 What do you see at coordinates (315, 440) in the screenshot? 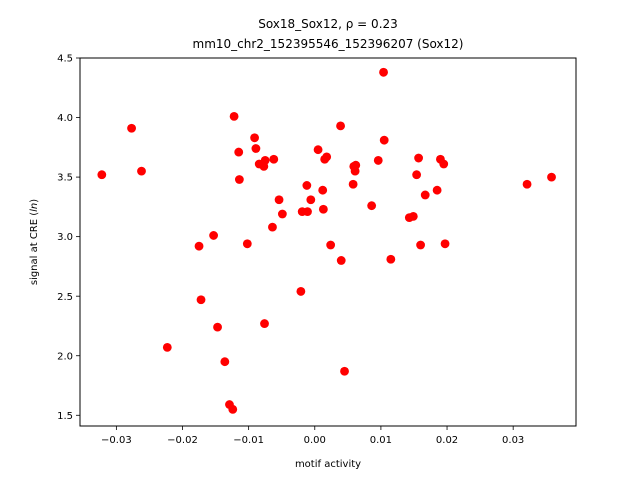
I see `x-tick-label: 0.00` at bounding box center [315, 440].